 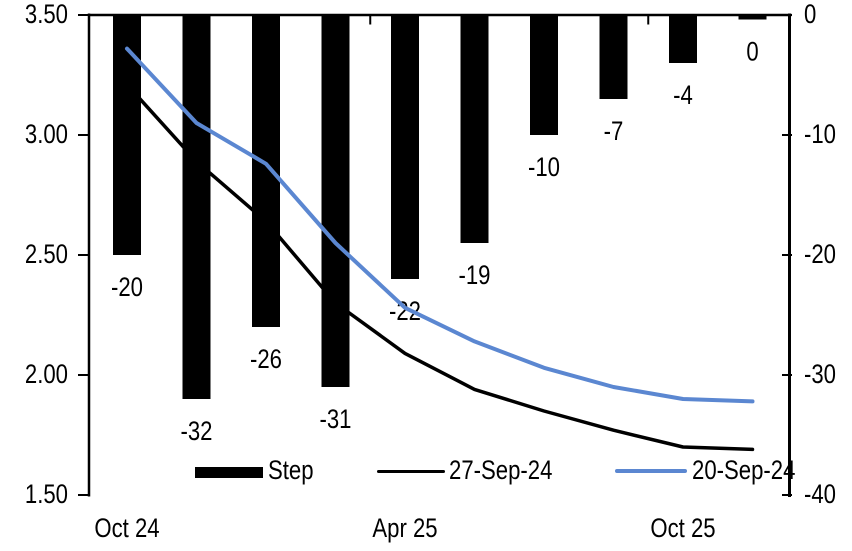 I want to click on bar-value-label-5: -19, so click(x=475, y=275).